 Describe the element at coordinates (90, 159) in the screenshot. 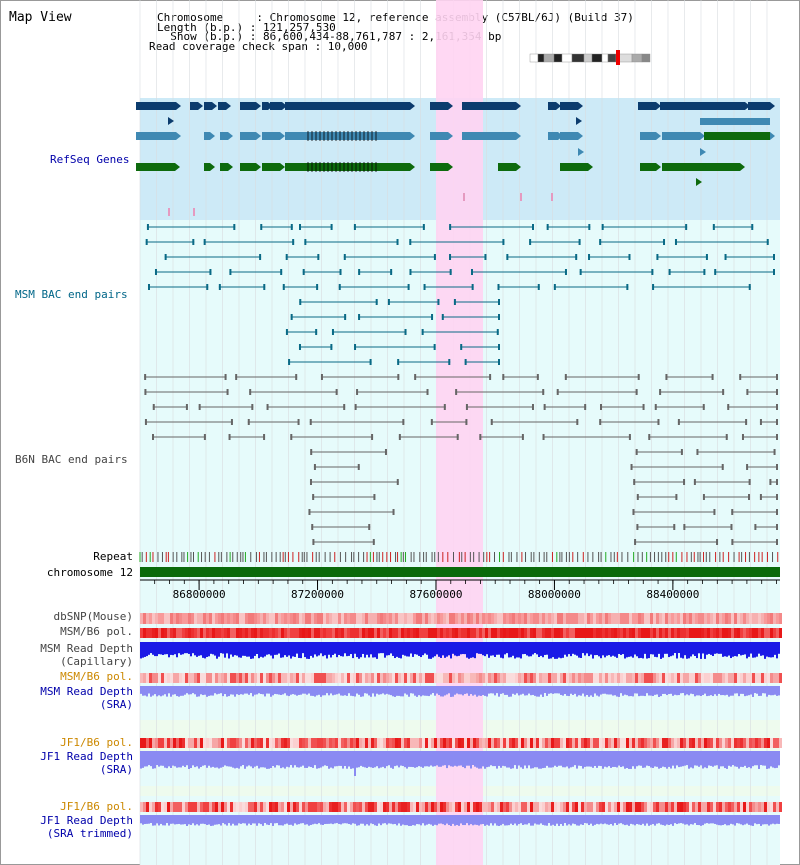

I see `track-label-refseq-genes: RefSeq Genes` at that location.